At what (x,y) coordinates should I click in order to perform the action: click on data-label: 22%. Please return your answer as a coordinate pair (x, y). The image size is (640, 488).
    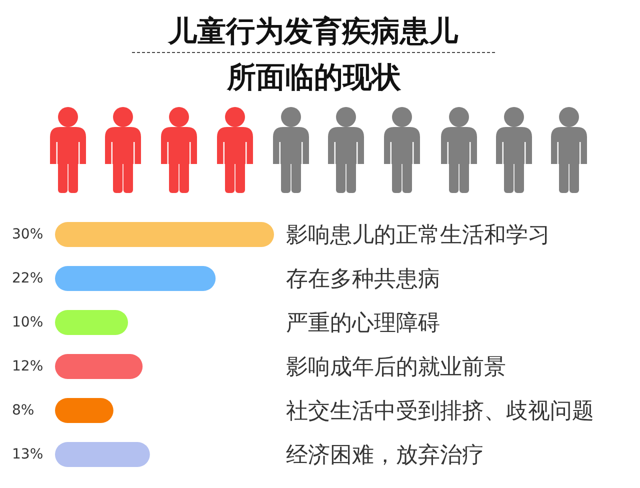
    Looking at the image, I should click on (28, 278).